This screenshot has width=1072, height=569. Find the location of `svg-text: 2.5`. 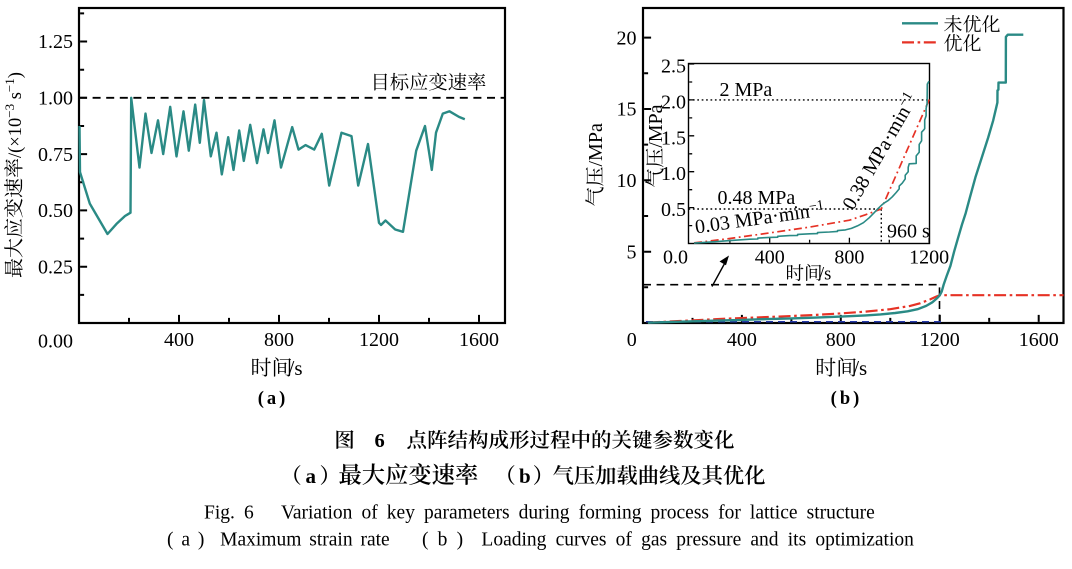

svg-text: 2.5 is located at coordinates (673, 67).